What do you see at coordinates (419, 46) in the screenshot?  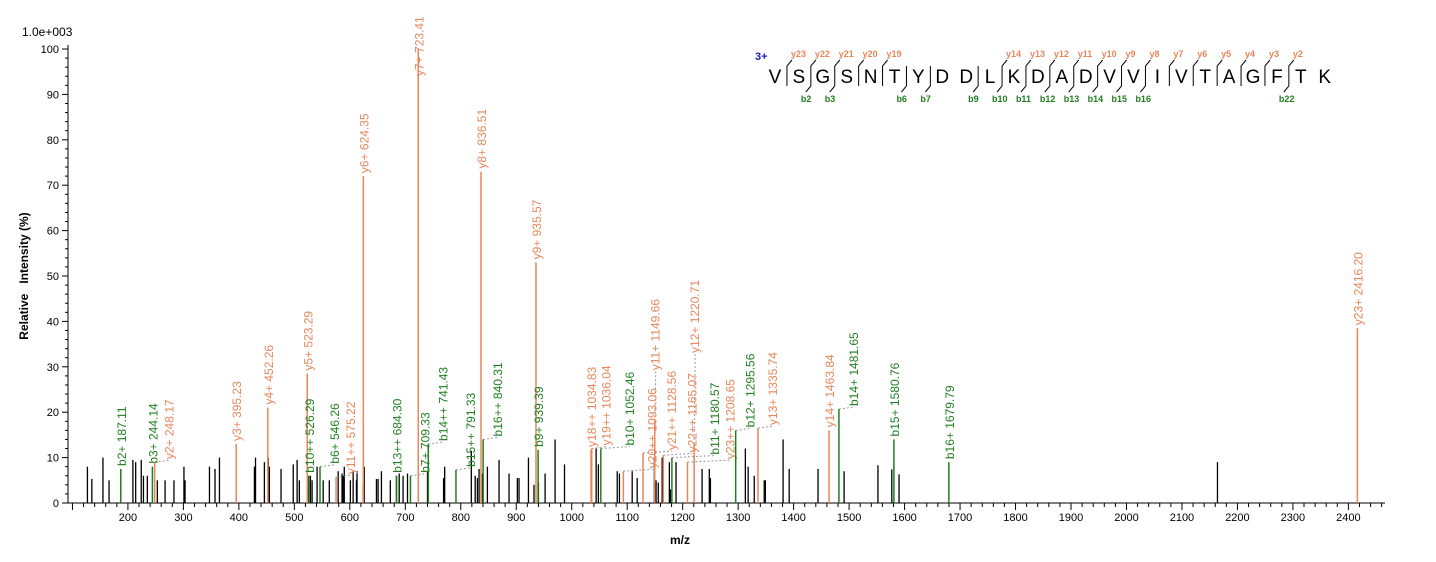 I see `y-ion-peak-label: y7+ 723.41` at bounding box center [419, 46].